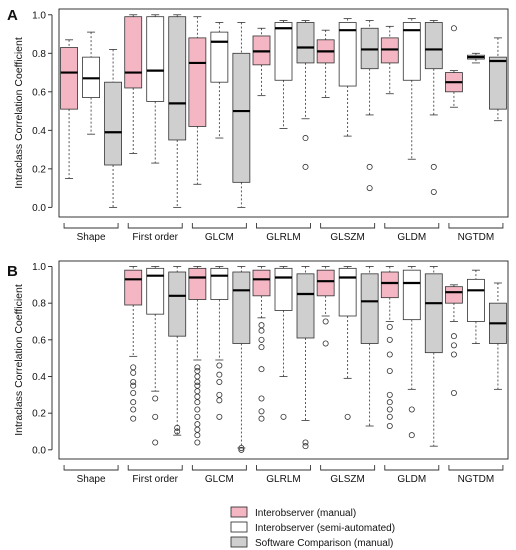  Describe the element at coordinates (39, 208) in the screenshot. I see `y-tick-label: 0.0` at that location.